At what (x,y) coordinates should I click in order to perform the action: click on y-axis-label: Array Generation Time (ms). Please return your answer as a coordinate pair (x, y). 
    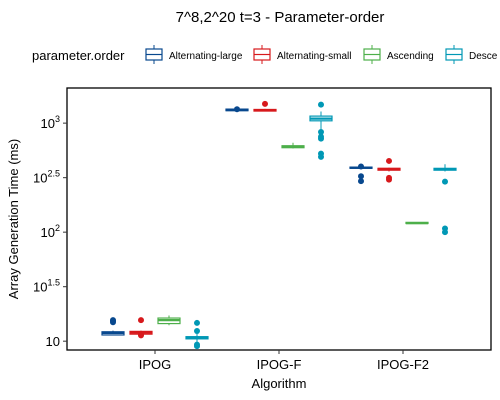
    Looking at the image, I should click on (13, 219).